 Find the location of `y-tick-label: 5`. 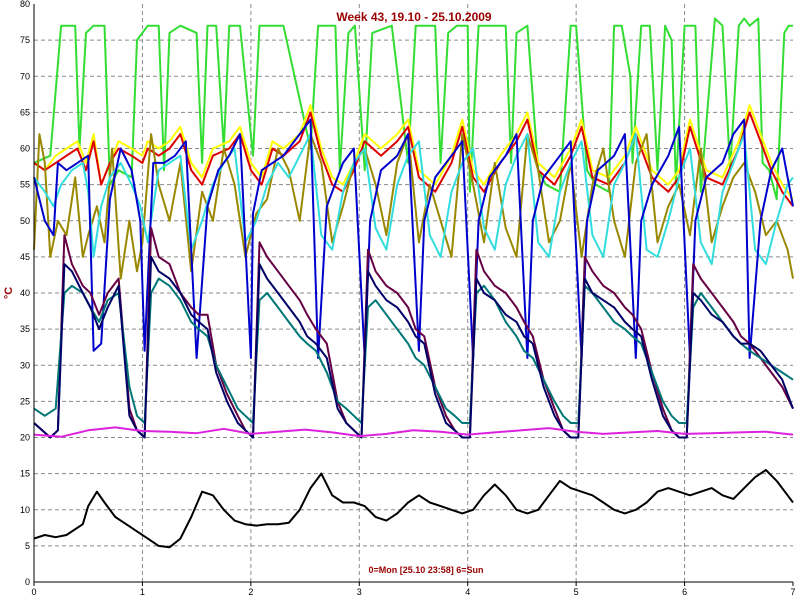

y-tick-label: 5 is located at coordinates (27, 546).